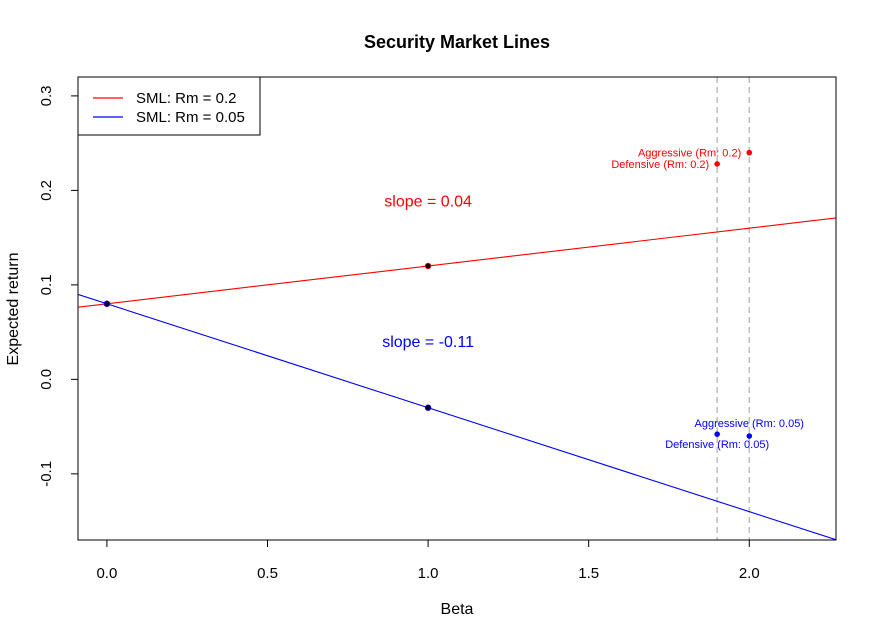  What do you see at coordinates (717, 445) in the screenshot?
I see `stock-label-3: Defensive (Rm: 0.05)` at bounding box center [717, 445].